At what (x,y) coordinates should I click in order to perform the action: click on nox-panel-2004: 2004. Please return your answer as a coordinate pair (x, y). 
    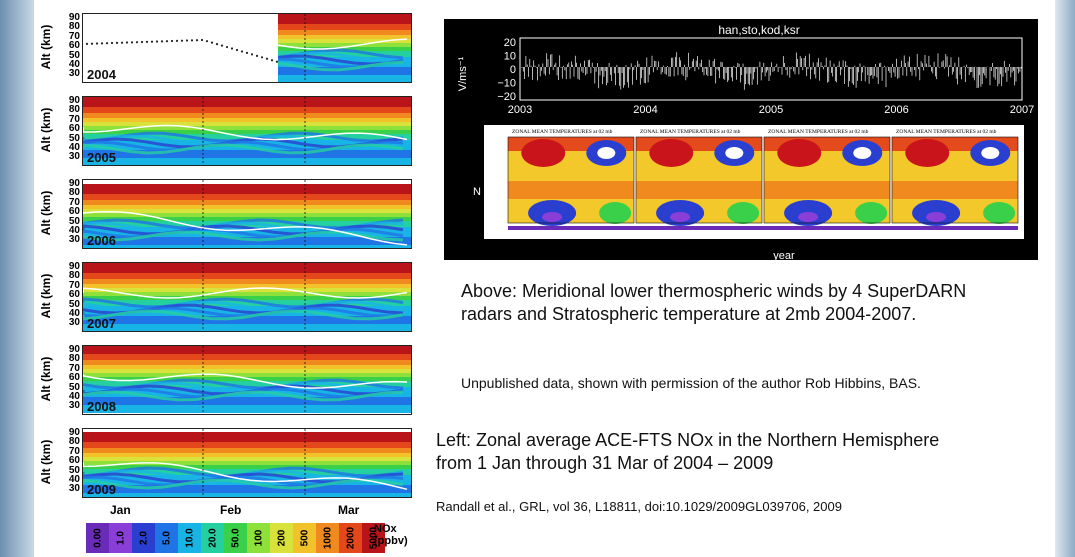
    Looking at the image, I should click on (247, 48).